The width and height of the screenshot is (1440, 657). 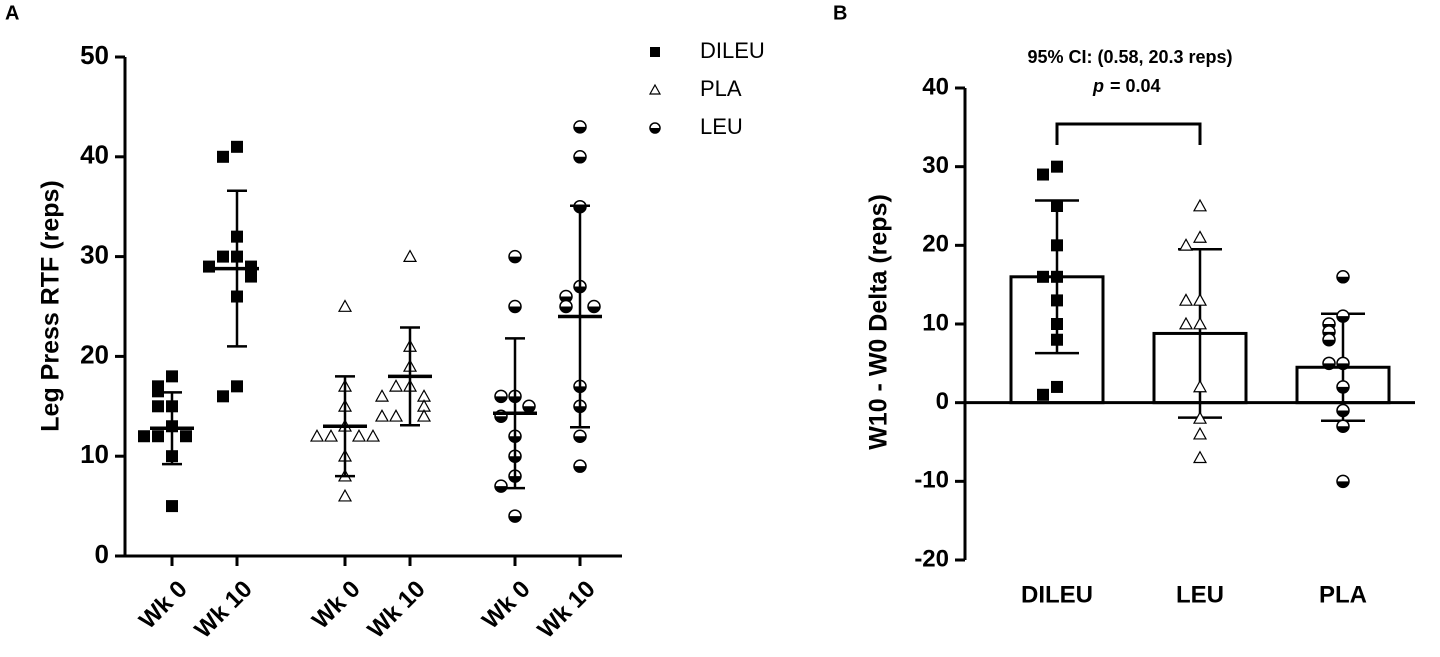 What do you see at coordinates (879, 322) in the screenshot?
I see `y-axis-label: W10 - W0 Delta (reps)` at bounding box center [879, 322].